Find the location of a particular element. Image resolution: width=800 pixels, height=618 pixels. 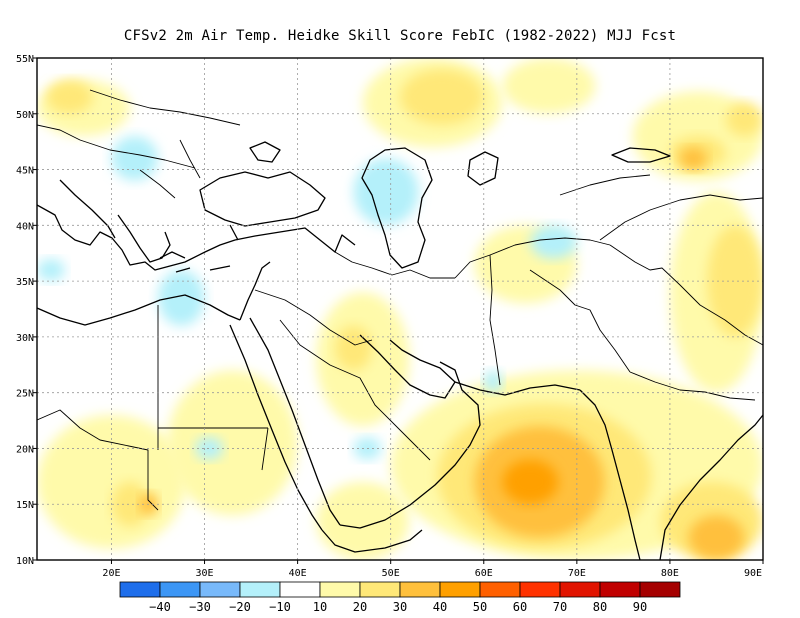

x-tick-label: 60E is located at coordinates (484, 573).